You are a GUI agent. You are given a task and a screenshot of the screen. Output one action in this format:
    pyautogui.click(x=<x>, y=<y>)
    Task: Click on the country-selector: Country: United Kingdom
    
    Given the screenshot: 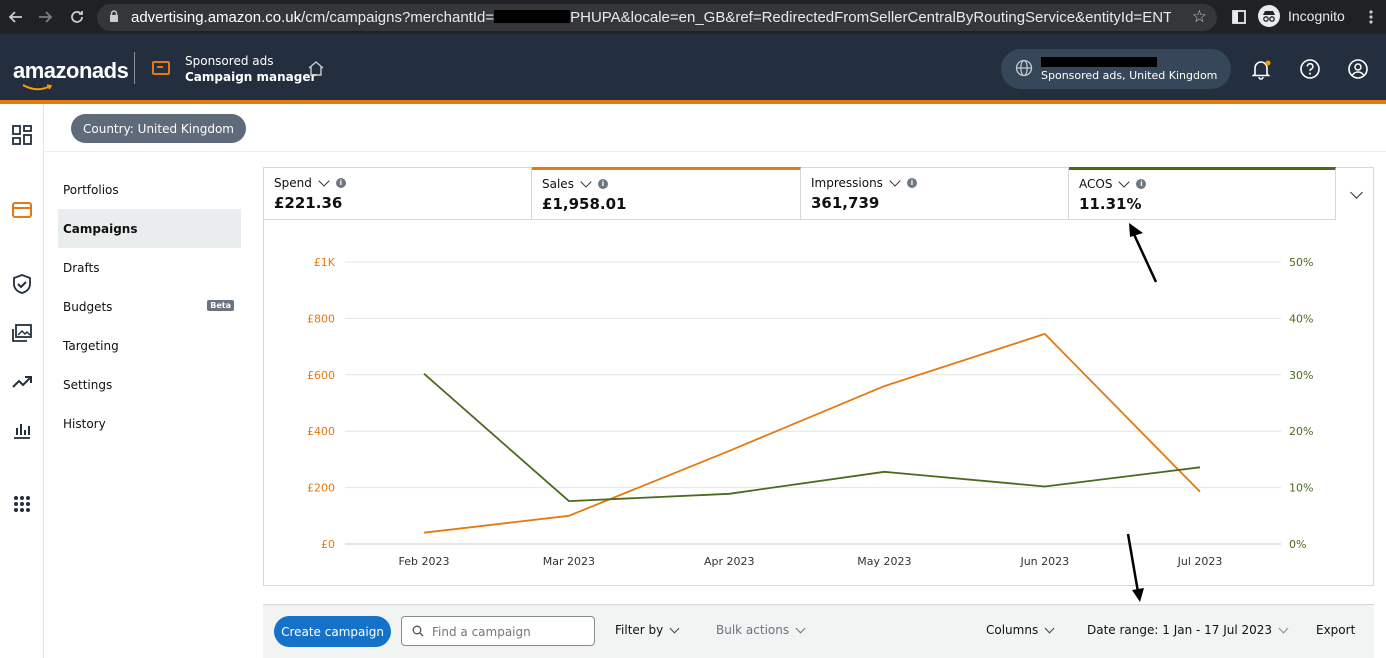 What is the action you would take?
    pyautogui.click(x=158, y=128)
    